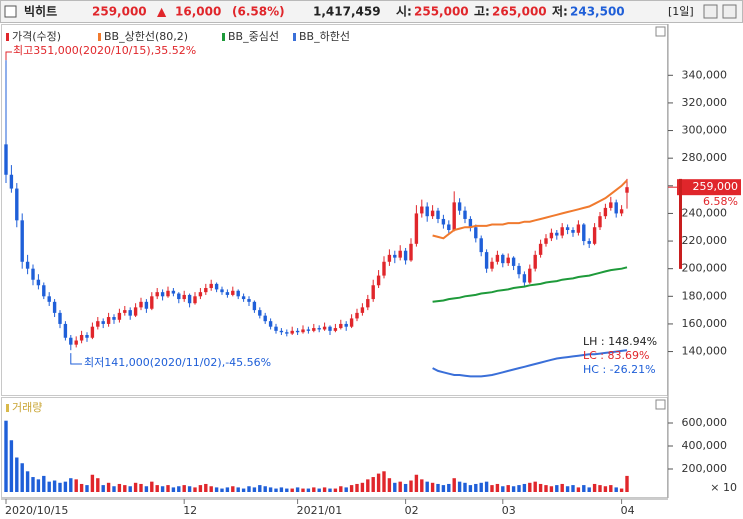 The width and height of the screenshot is (743, 519). I want to click on y-tick-label: 300,000, so click(705, 130).